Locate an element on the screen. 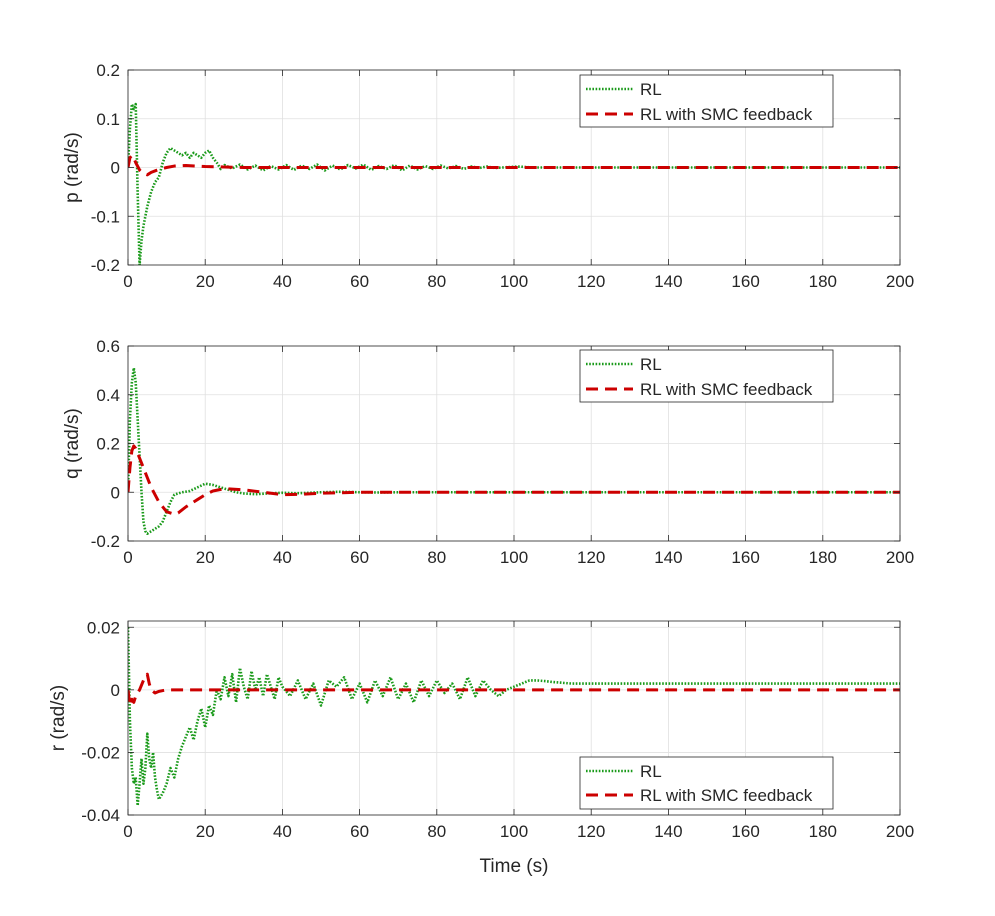 This screenshot has width=995, height=916. x-tick-label-p-3: 60 is located at coordinates (359, 281).